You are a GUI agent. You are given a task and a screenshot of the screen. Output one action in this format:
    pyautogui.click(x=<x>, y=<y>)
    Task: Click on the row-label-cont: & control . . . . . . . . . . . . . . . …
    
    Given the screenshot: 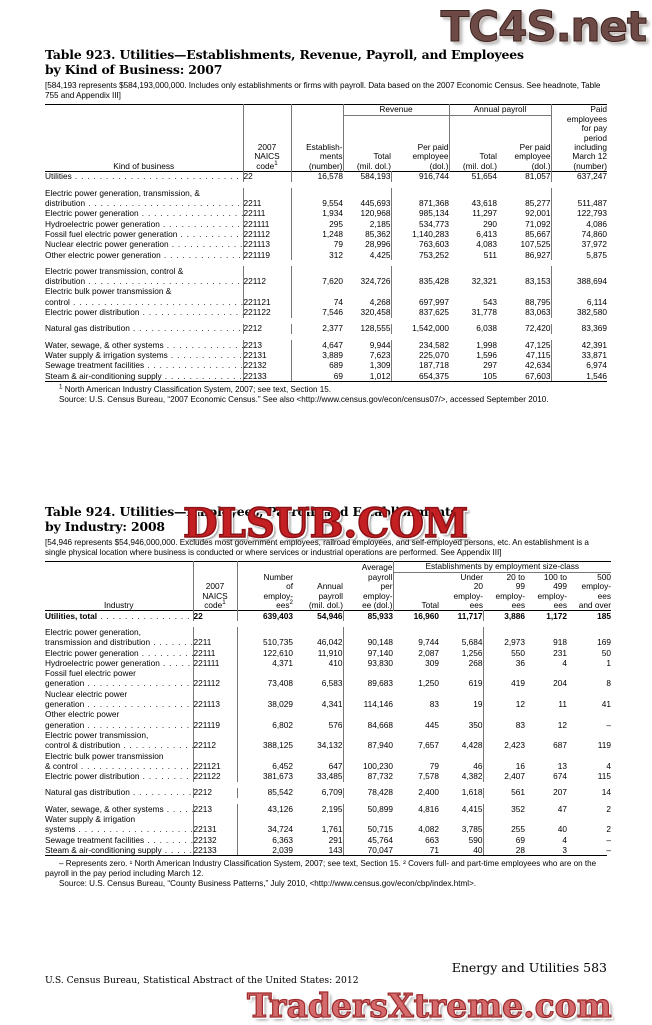 What is the action you would take?
    pyautogui.click(x=119, y=766)
    